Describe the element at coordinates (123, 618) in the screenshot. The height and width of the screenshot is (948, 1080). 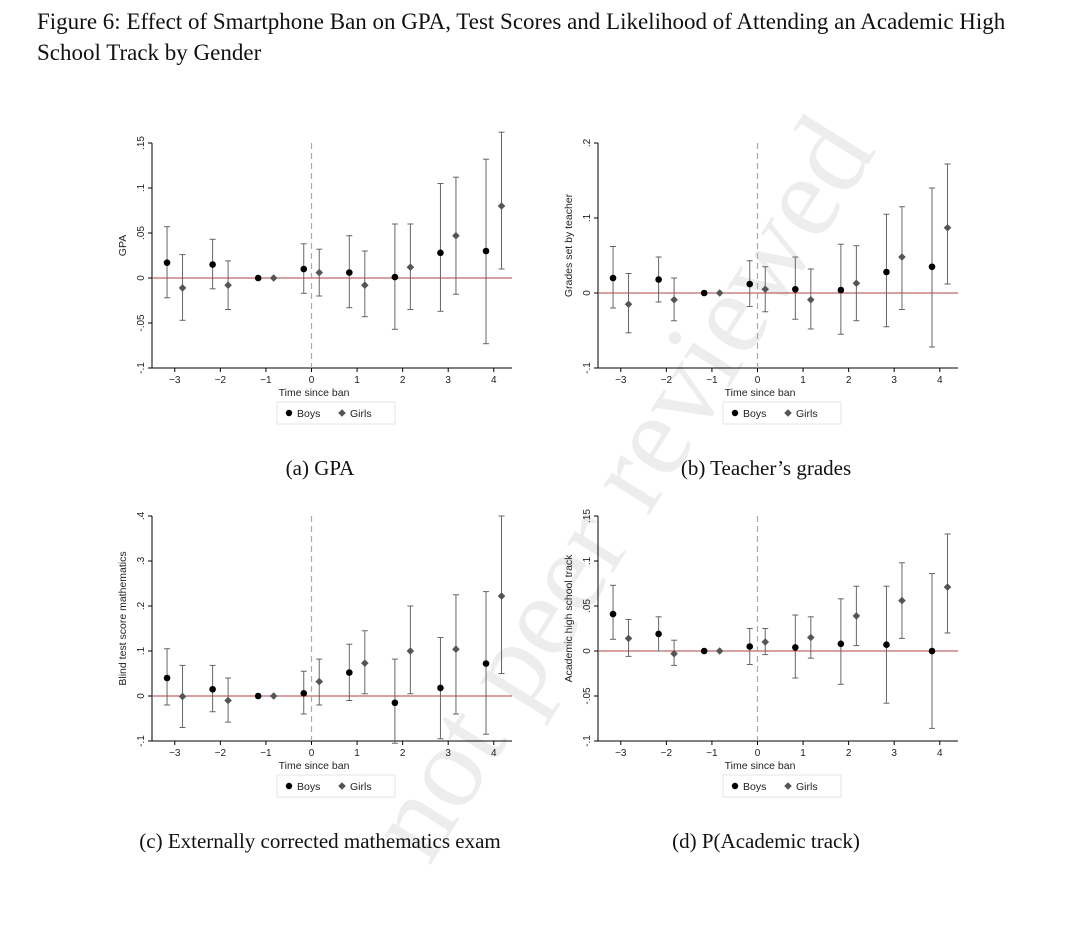
I see `y-axis-label: Blind test score mathematics` at that location.